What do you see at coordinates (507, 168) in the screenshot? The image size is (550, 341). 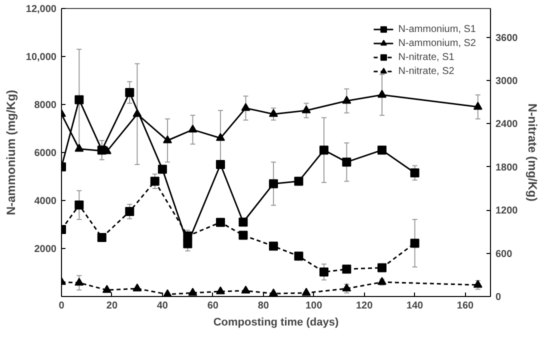 I see `y2-tick-label: 1800` at bounding box center [507, 168].